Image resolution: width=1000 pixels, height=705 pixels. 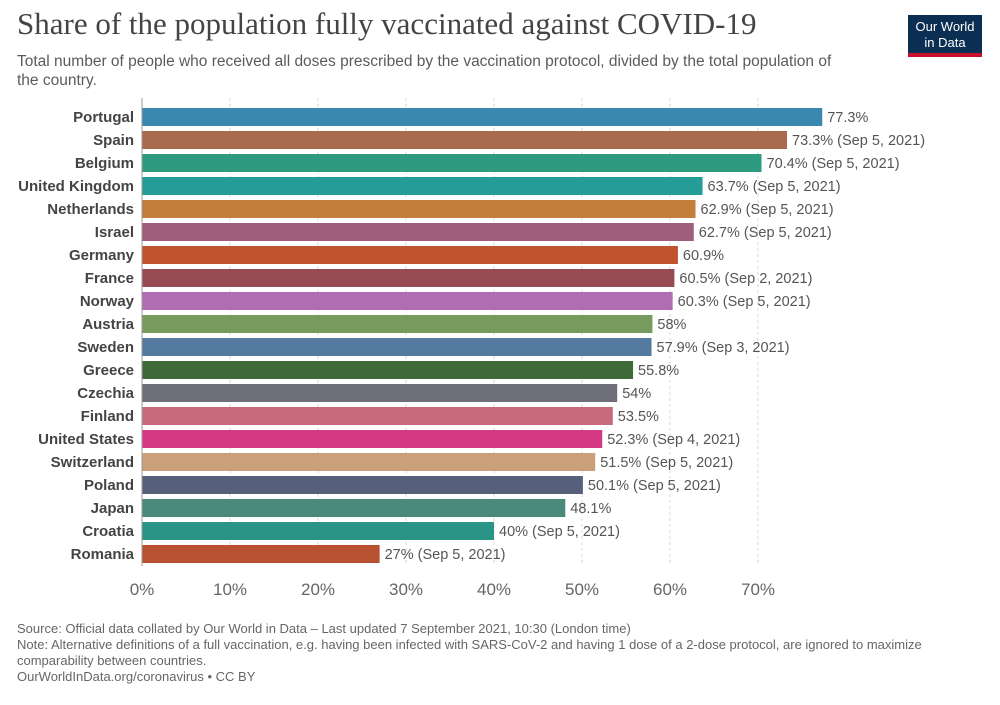 What do you see at coordinates (419, 209) in the screenshot?
I see `bar-netherlands` at bounding box center [419, 209].